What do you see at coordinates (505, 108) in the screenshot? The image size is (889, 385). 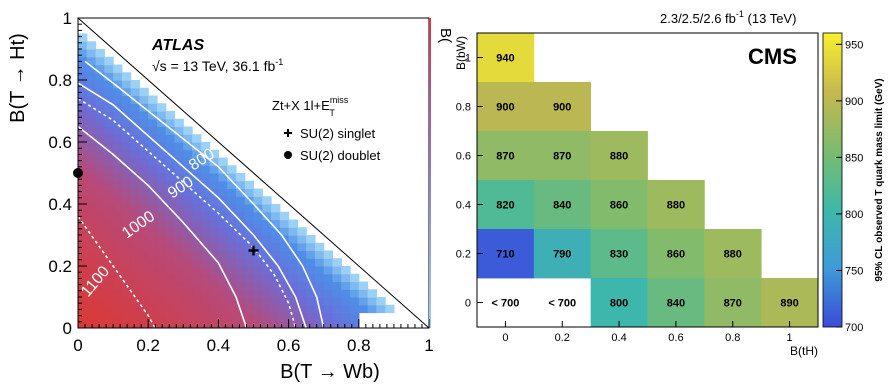 I see `cms-cell-label: 900` at bounding box center [505, 108].